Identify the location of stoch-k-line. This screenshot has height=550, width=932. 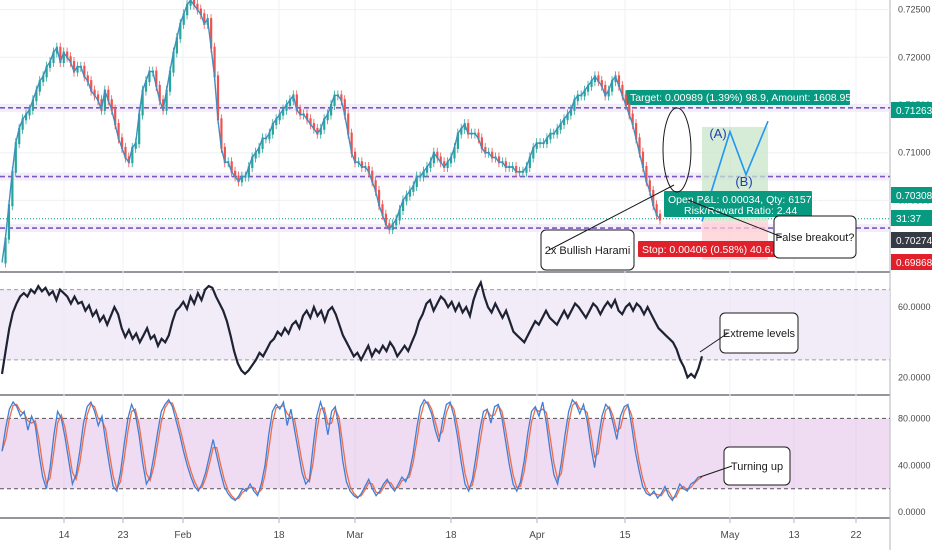
(351, 450).